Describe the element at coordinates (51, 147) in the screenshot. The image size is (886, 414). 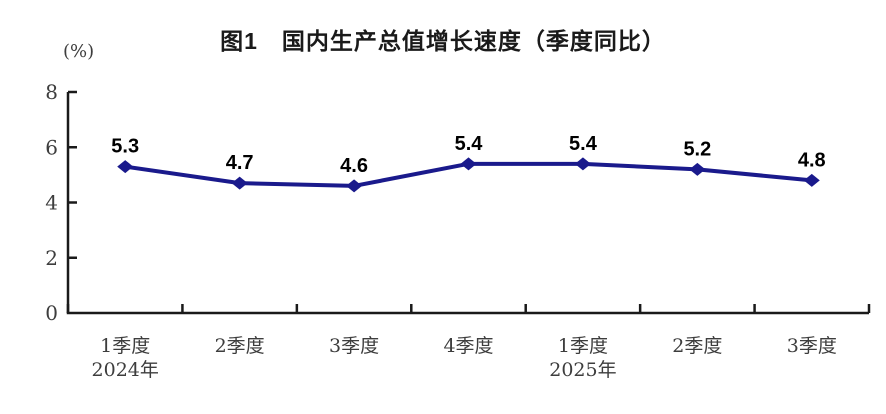
I see `y-axis-tick-label: 6` at that location.